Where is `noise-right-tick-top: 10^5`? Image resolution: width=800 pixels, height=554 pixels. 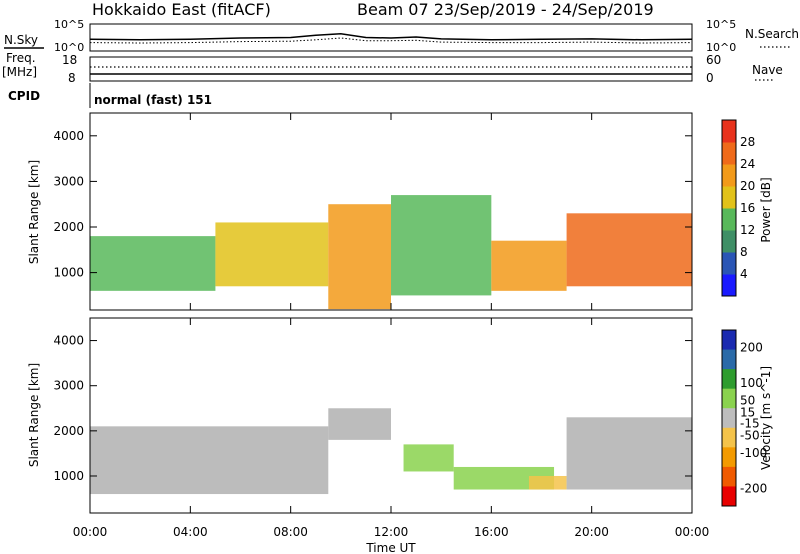 noise-right-tick-top: 10^5 is located at coordinates (721, 24).